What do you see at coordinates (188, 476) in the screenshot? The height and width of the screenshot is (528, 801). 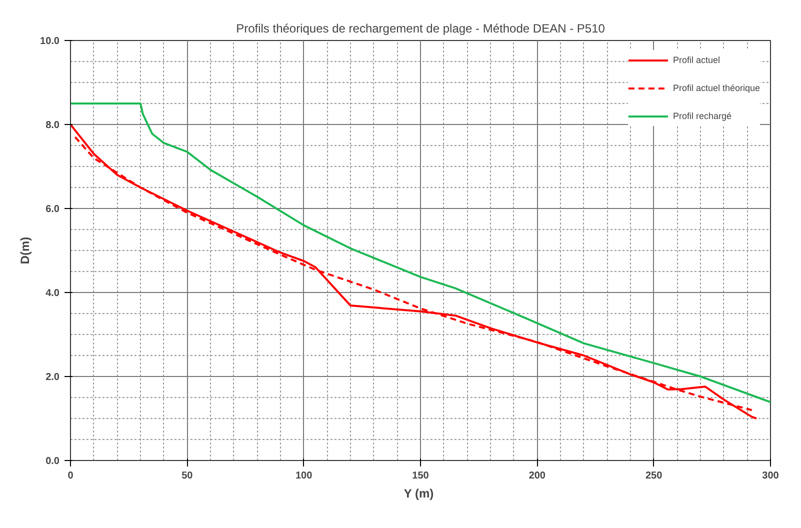 I see `x-tick-label: 50` at bounding box center [188, 476].